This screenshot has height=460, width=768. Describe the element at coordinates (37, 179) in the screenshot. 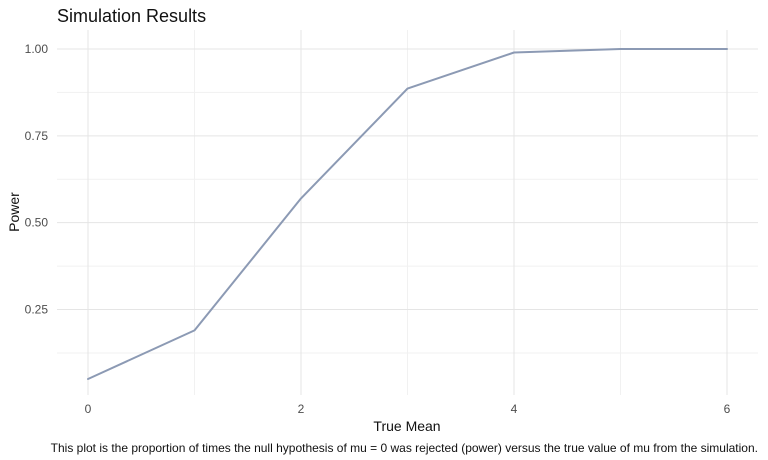

I see `y-axis-ticks: 0.25 0.50 0.75 1.00` at that location.